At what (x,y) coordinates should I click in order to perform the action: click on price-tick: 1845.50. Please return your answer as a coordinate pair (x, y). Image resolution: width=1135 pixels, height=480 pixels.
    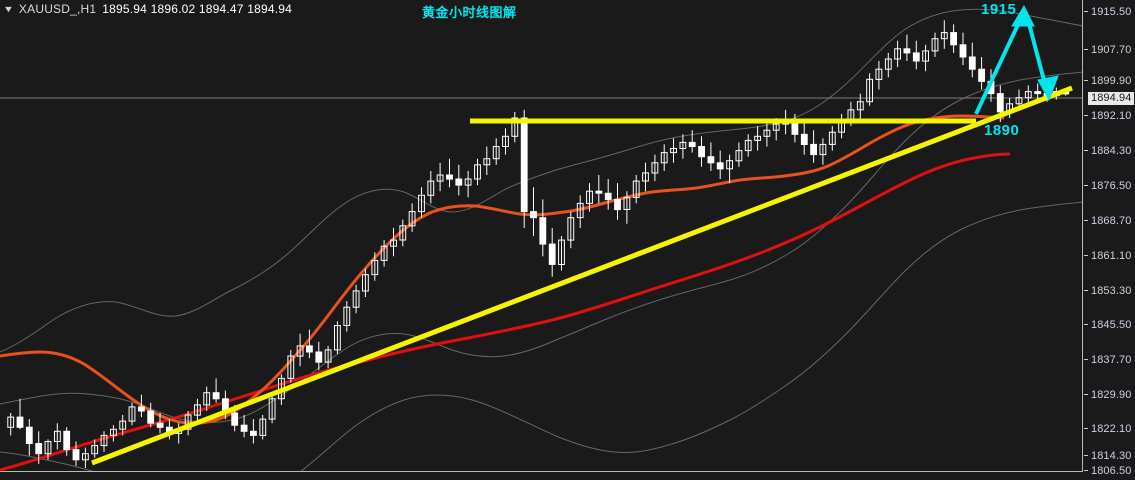
    Looking at the image, I should click on (1107, 324).